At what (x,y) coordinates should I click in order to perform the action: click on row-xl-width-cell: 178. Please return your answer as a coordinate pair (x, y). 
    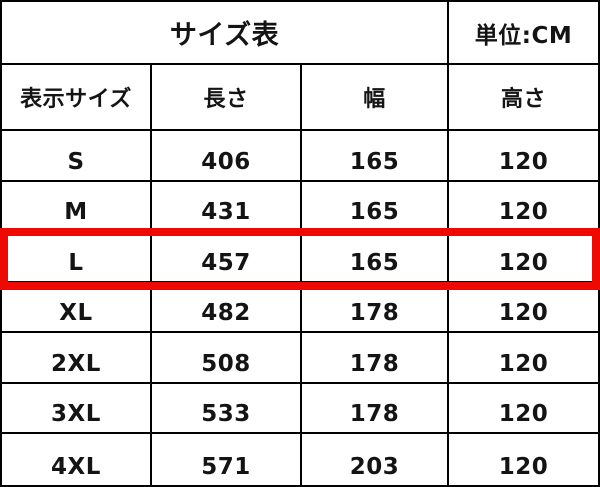
    Looking at the image, I should click on (375, 308).